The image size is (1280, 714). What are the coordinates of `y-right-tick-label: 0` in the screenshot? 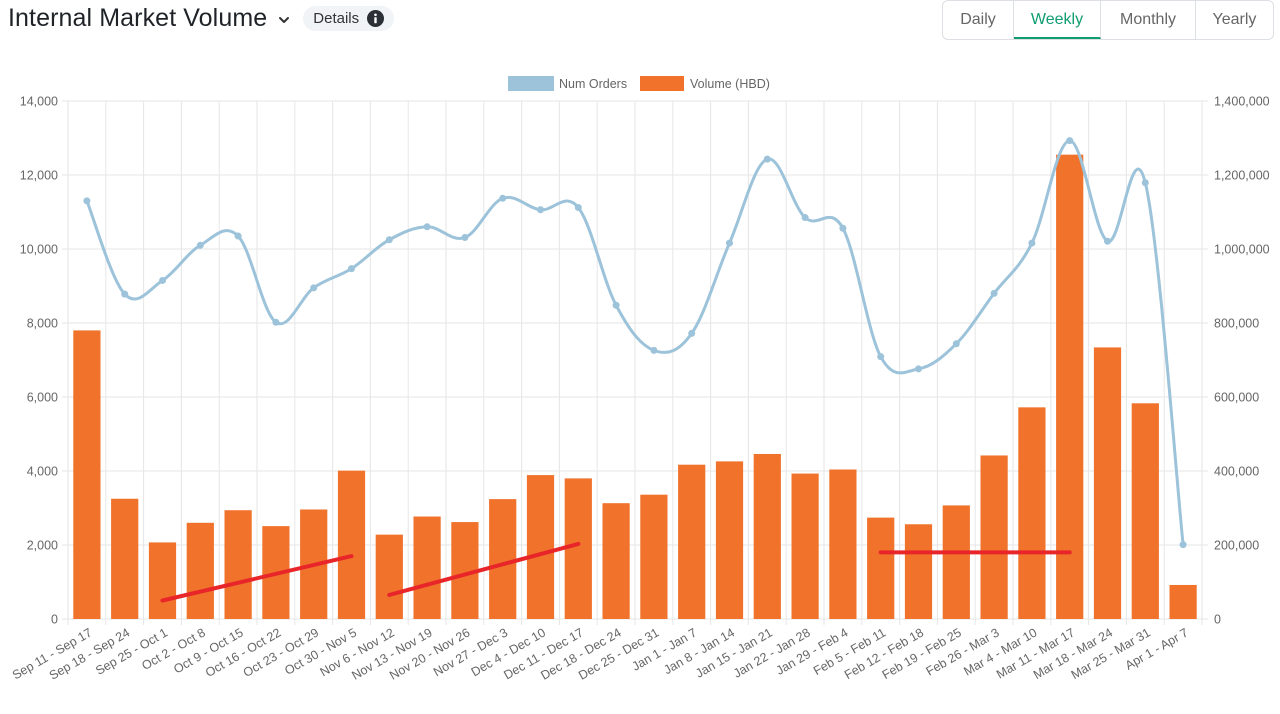 It's located at (1217, 620).